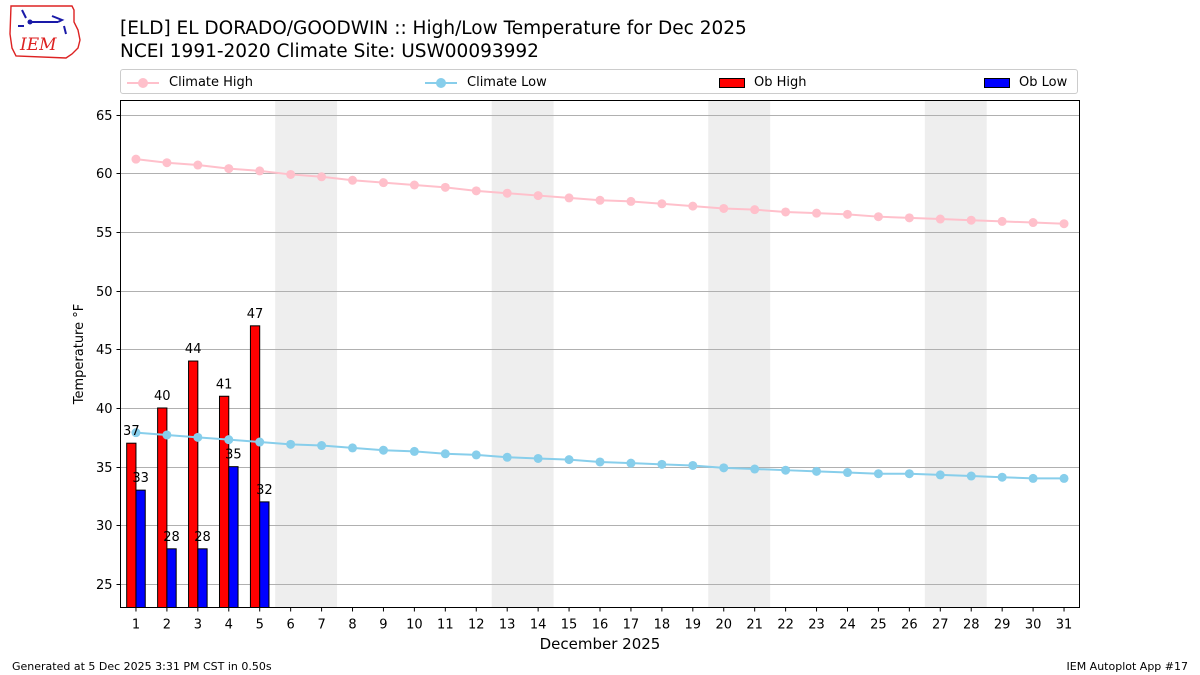 This screenshot has height=675, width=1200. I want to click on x-tick-label: 6, so click(291, 625).